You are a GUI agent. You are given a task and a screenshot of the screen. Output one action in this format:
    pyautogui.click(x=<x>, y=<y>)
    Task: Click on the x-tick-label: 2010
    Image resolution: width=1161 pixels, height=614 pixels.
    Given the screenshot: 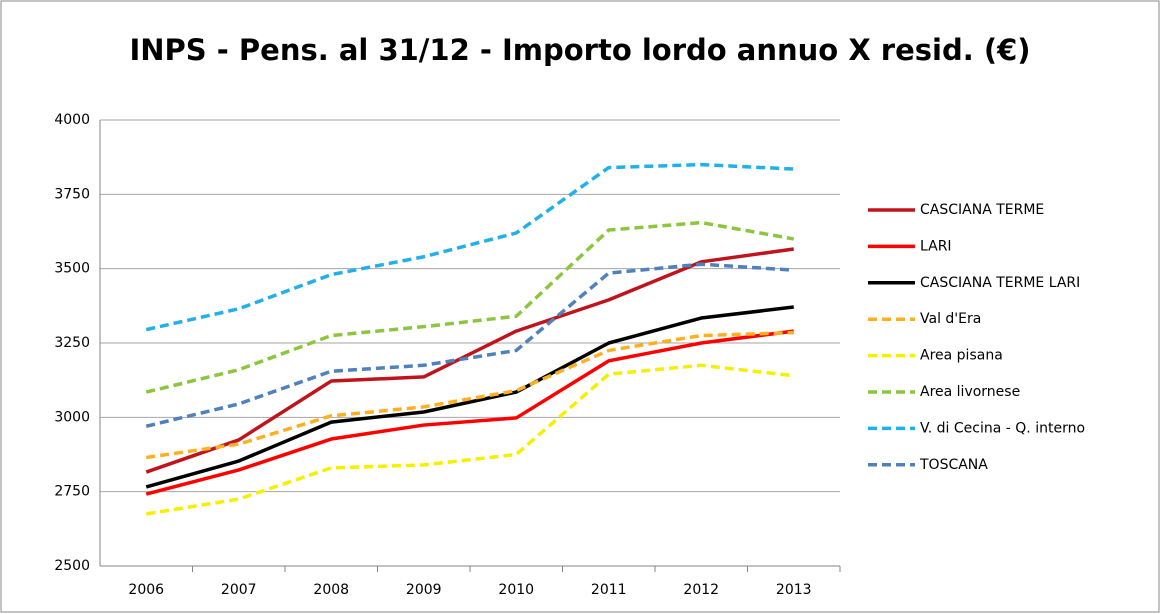 What is the action you would take?
    pyautogui.click(x=516, y=590)
    